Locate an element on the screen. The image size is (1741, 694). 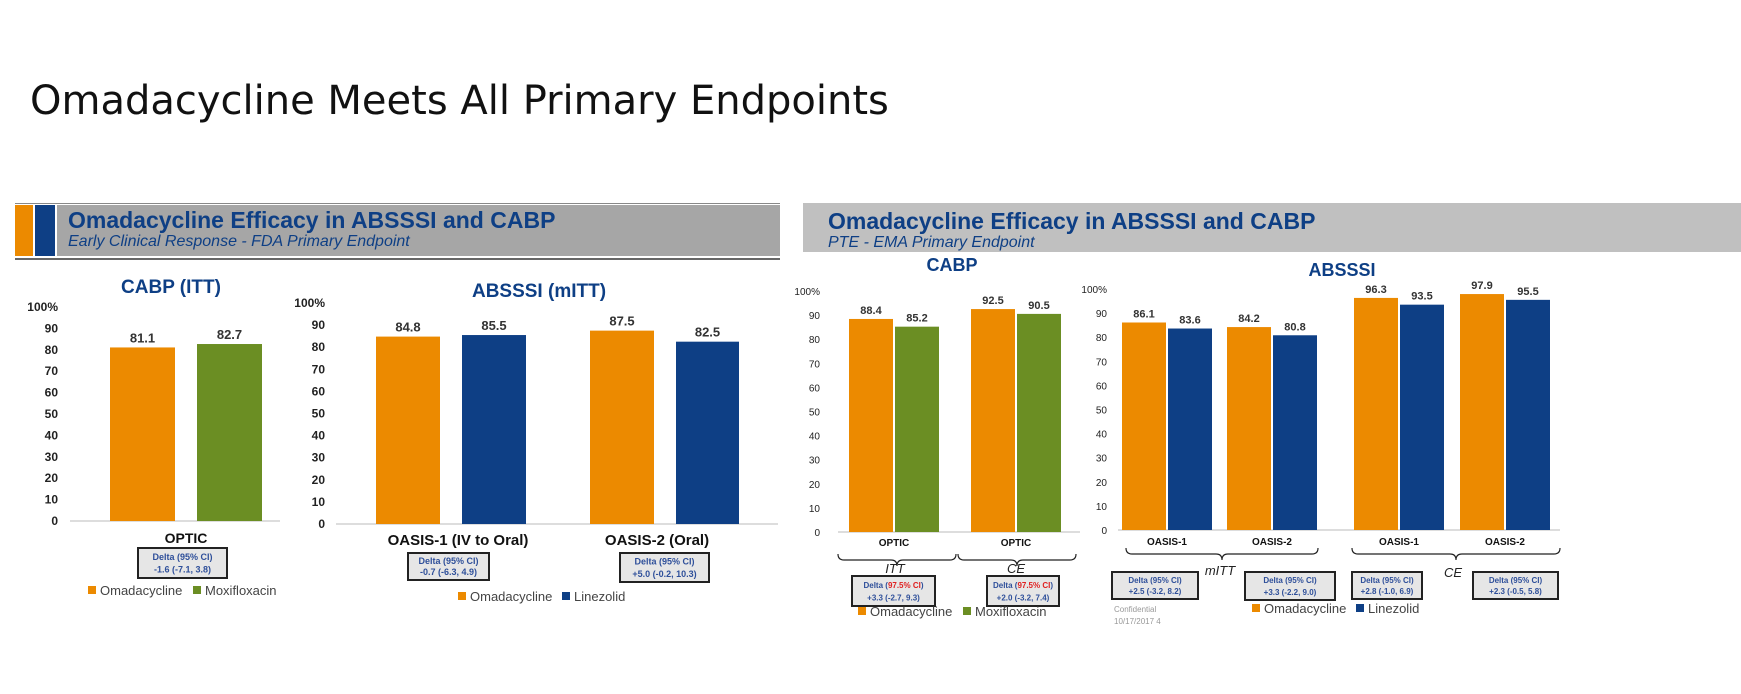
delta-value: -1.6 (-7.1, 3.8) is located at coordinates (182, 570).